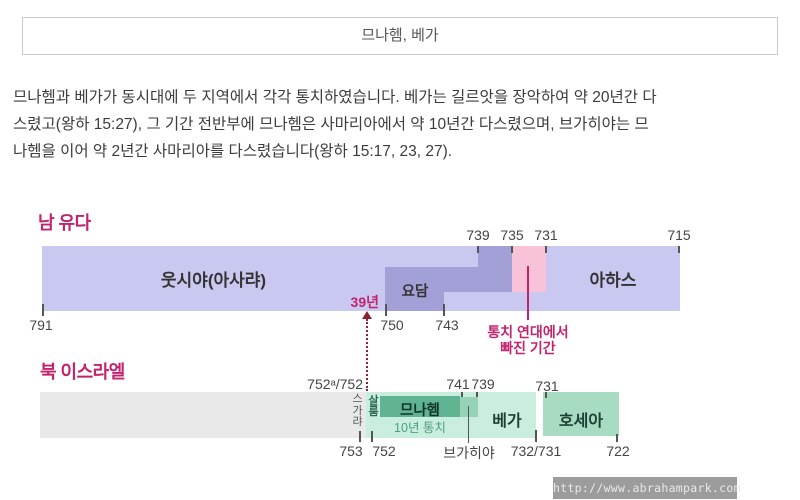 This screenshot has width=800, height=500. Describe the element at coordinates (82, 372) in the screenshot. I see `north-israel-title: 북 이스라엘` at that location.